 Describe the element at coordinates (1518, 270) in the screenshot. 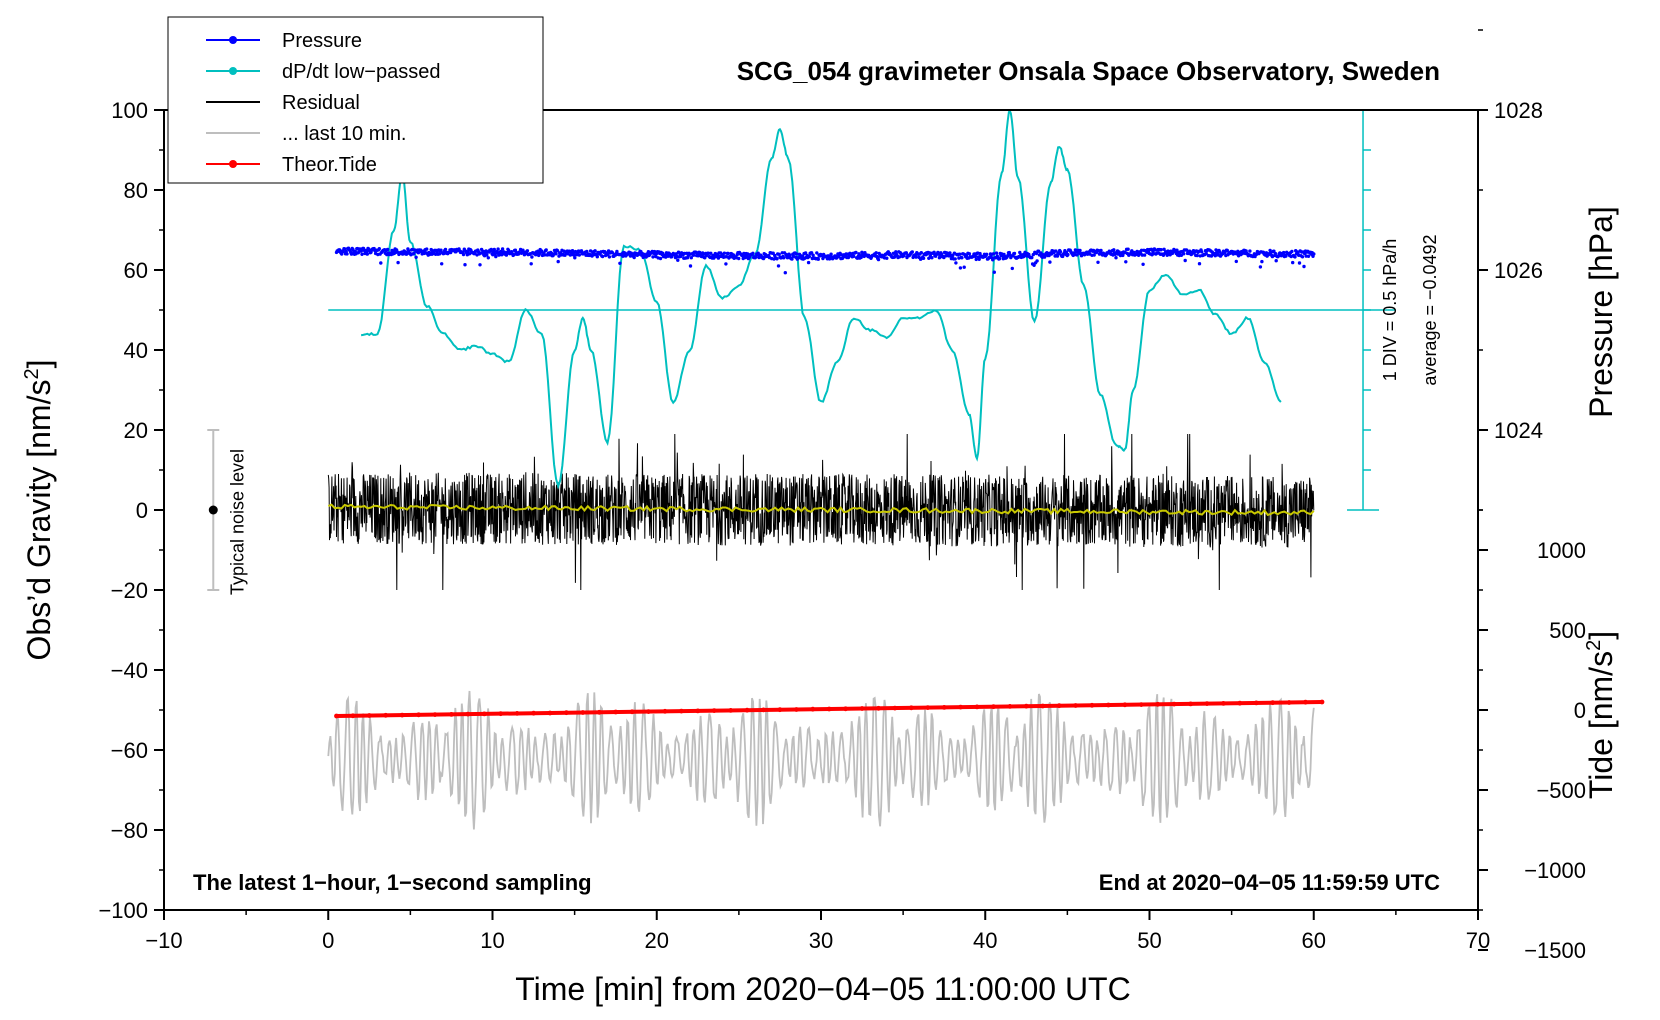

I see `pressure-tick-label: 1026` at that location.